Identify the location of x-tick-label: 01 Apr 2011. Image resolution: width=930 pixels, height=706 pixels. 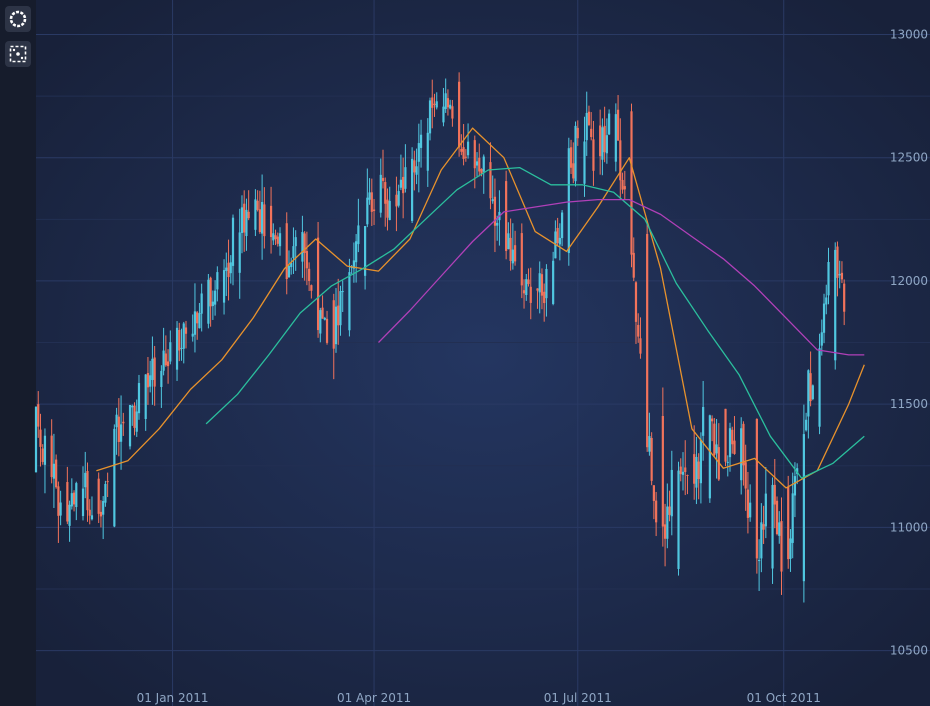
(374, 698).